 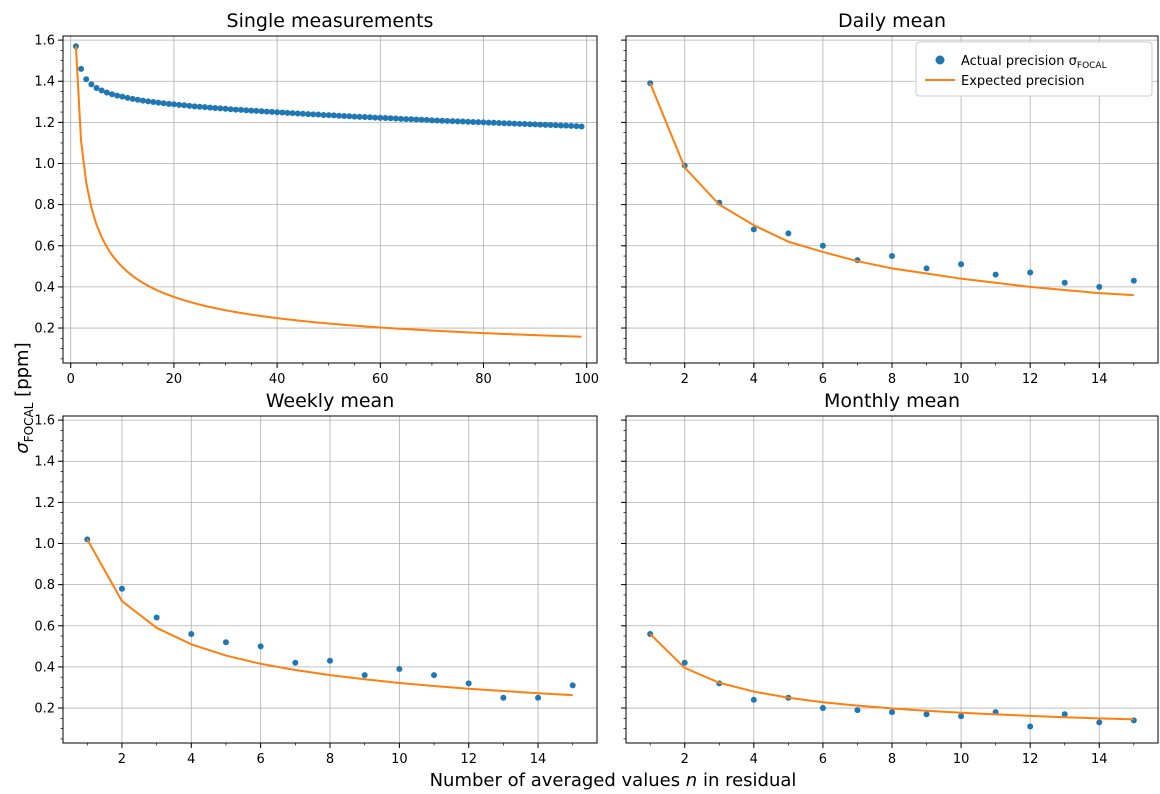 What do you see at coordinates (122, 759) in the screenshot?
I see `x-tick-label: 2` at bounding box center [122, 759].